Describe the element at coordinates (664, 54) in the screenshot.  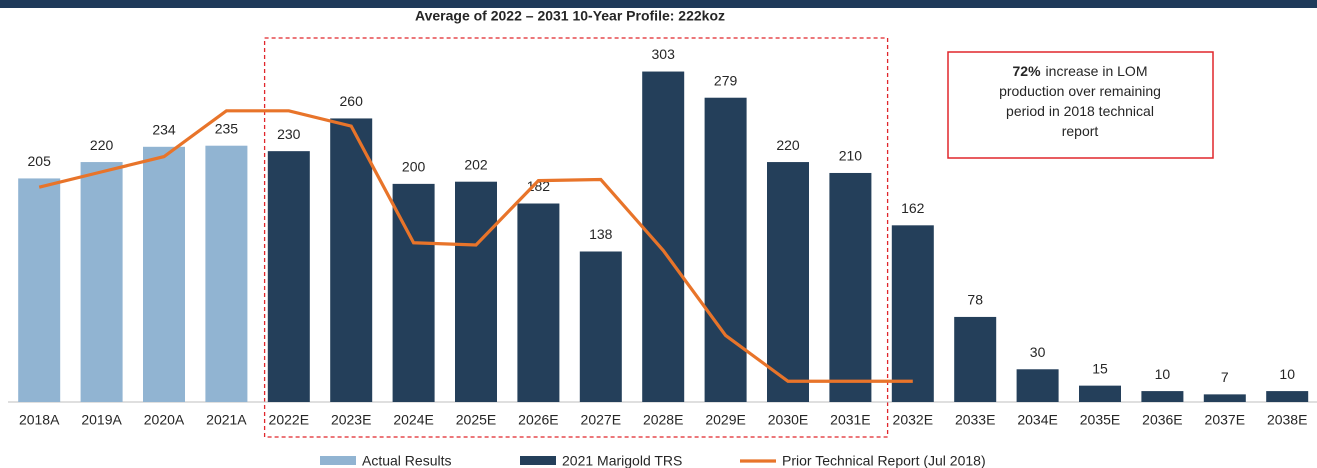
I see `data-label: 303` at that location.